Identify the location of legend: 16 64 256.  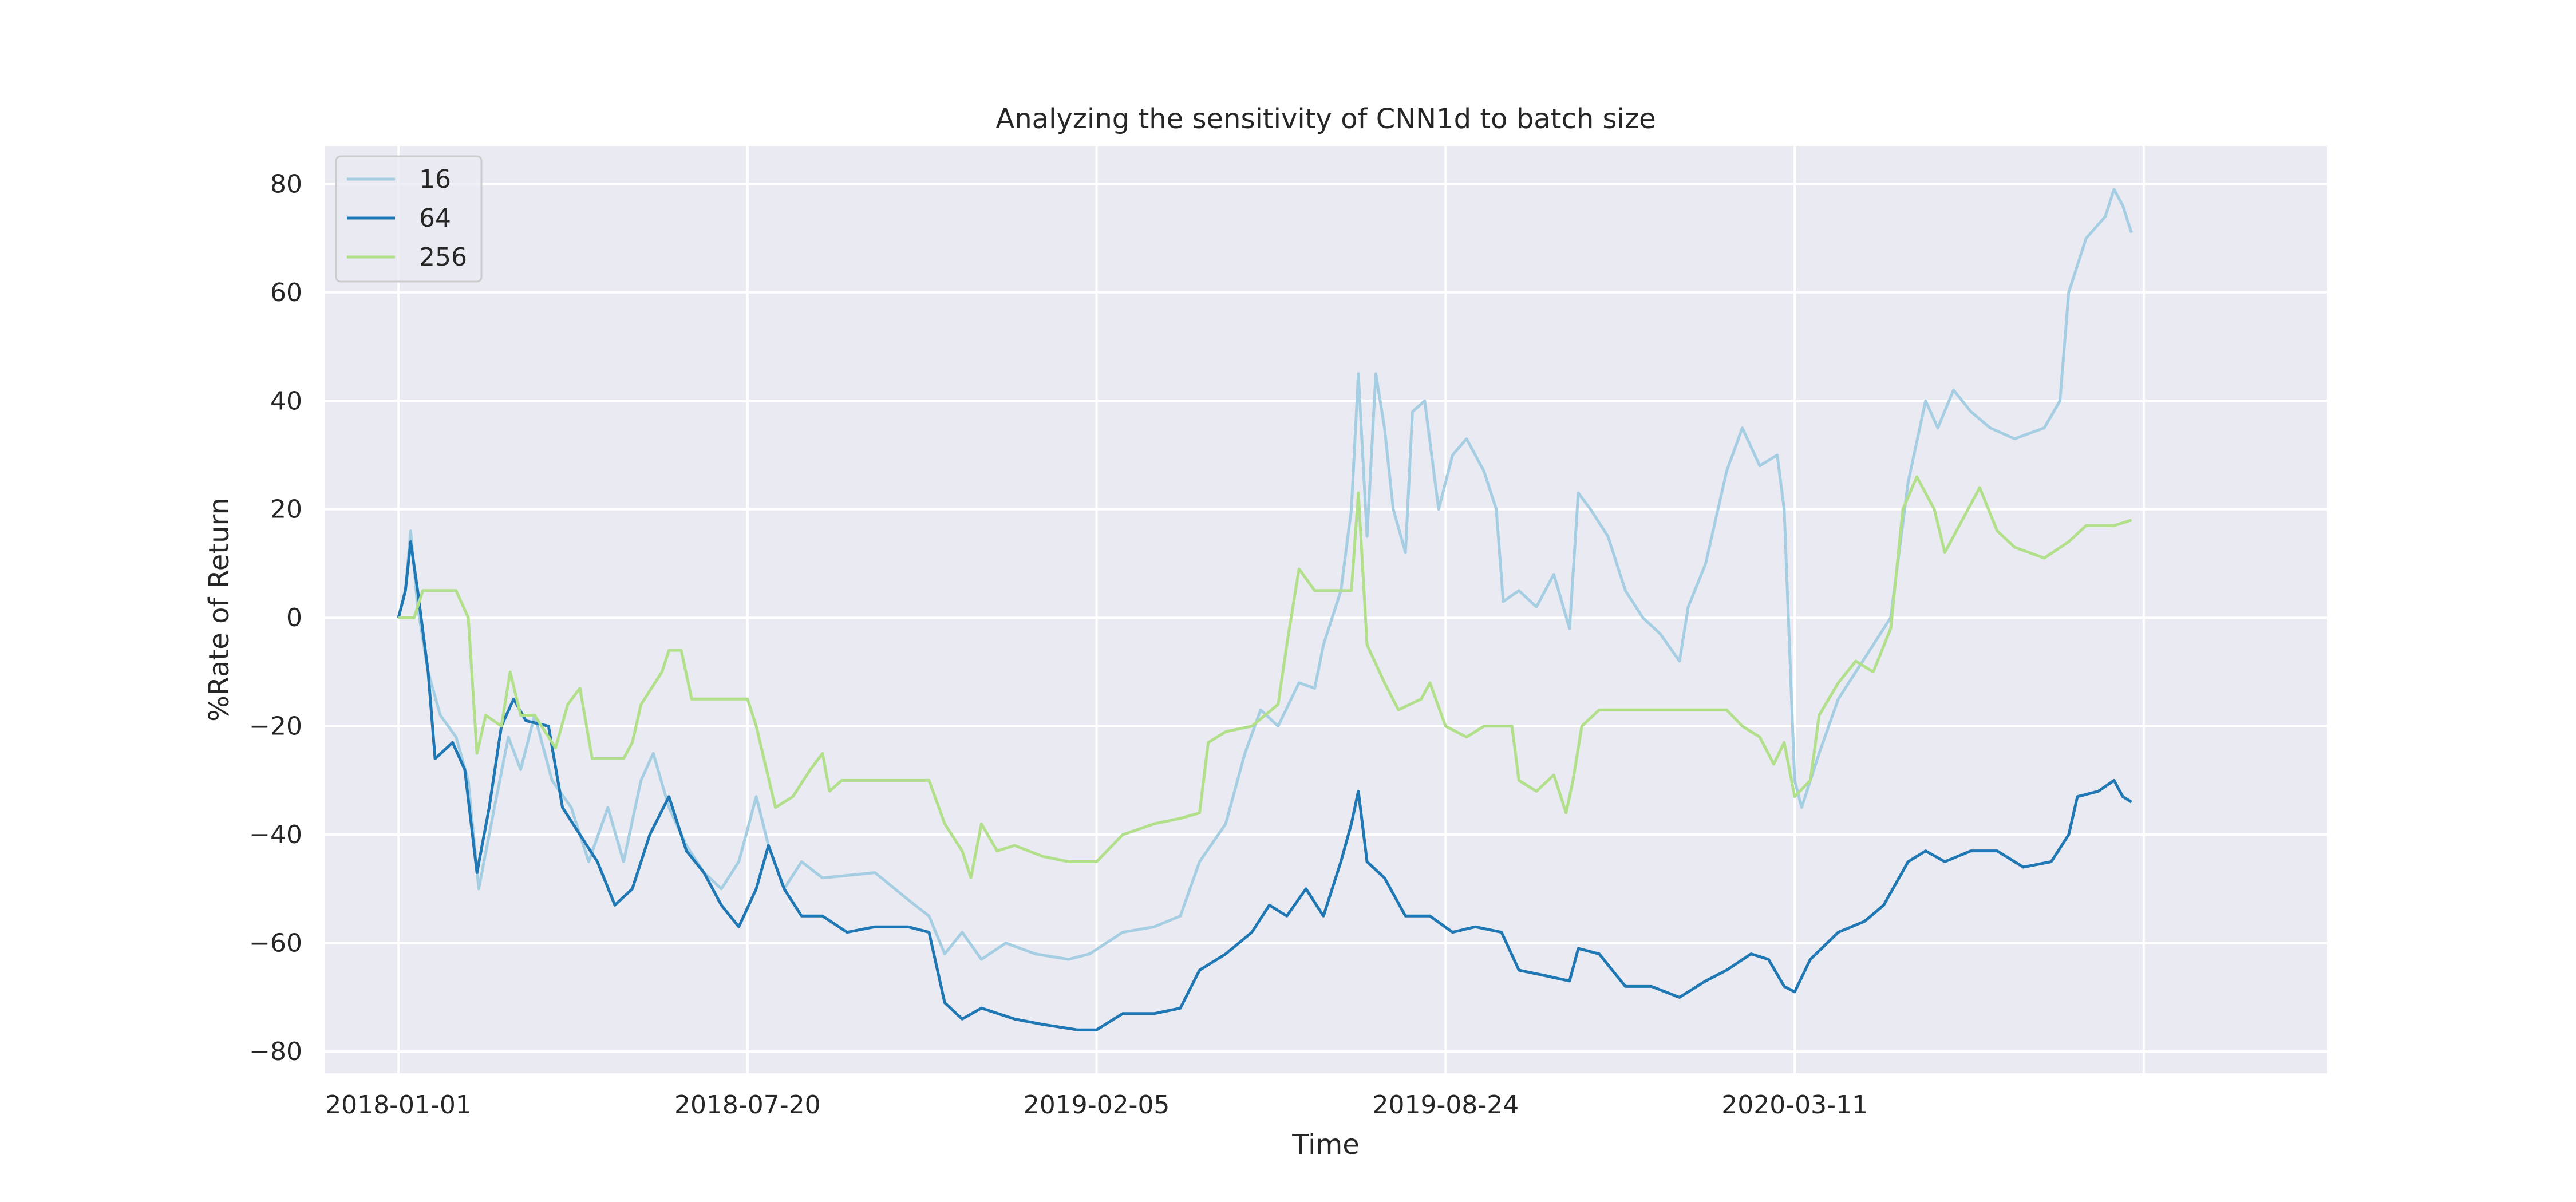
(409, 219).